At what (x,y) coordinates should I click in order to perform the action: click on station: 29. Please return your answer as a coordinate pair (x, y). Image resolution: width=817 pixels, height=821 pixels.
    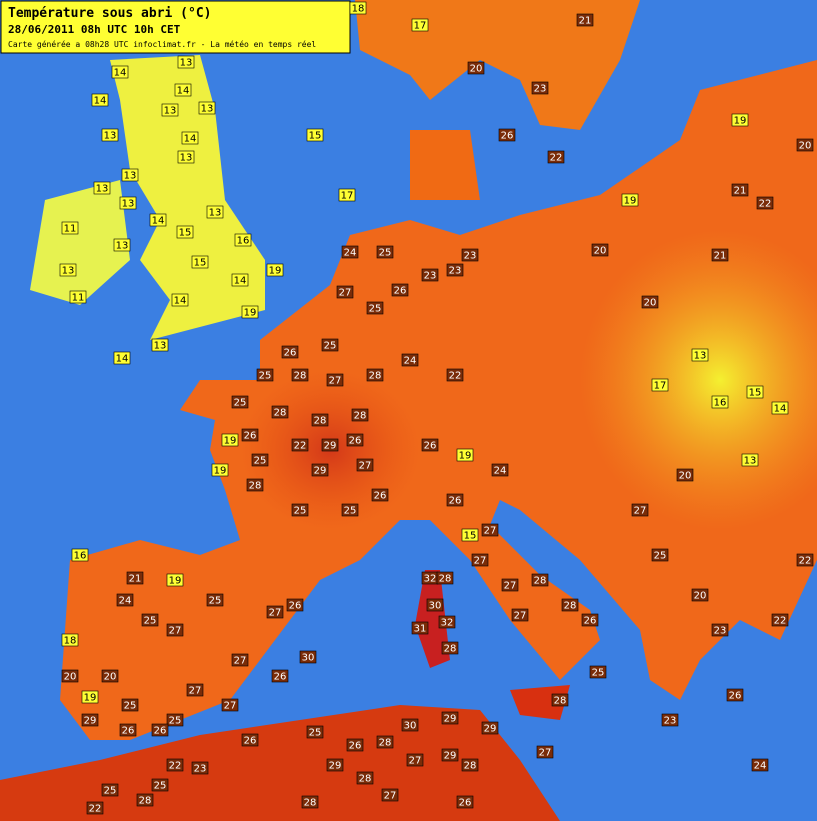
    Looking at the image, I should click on (450, 755).